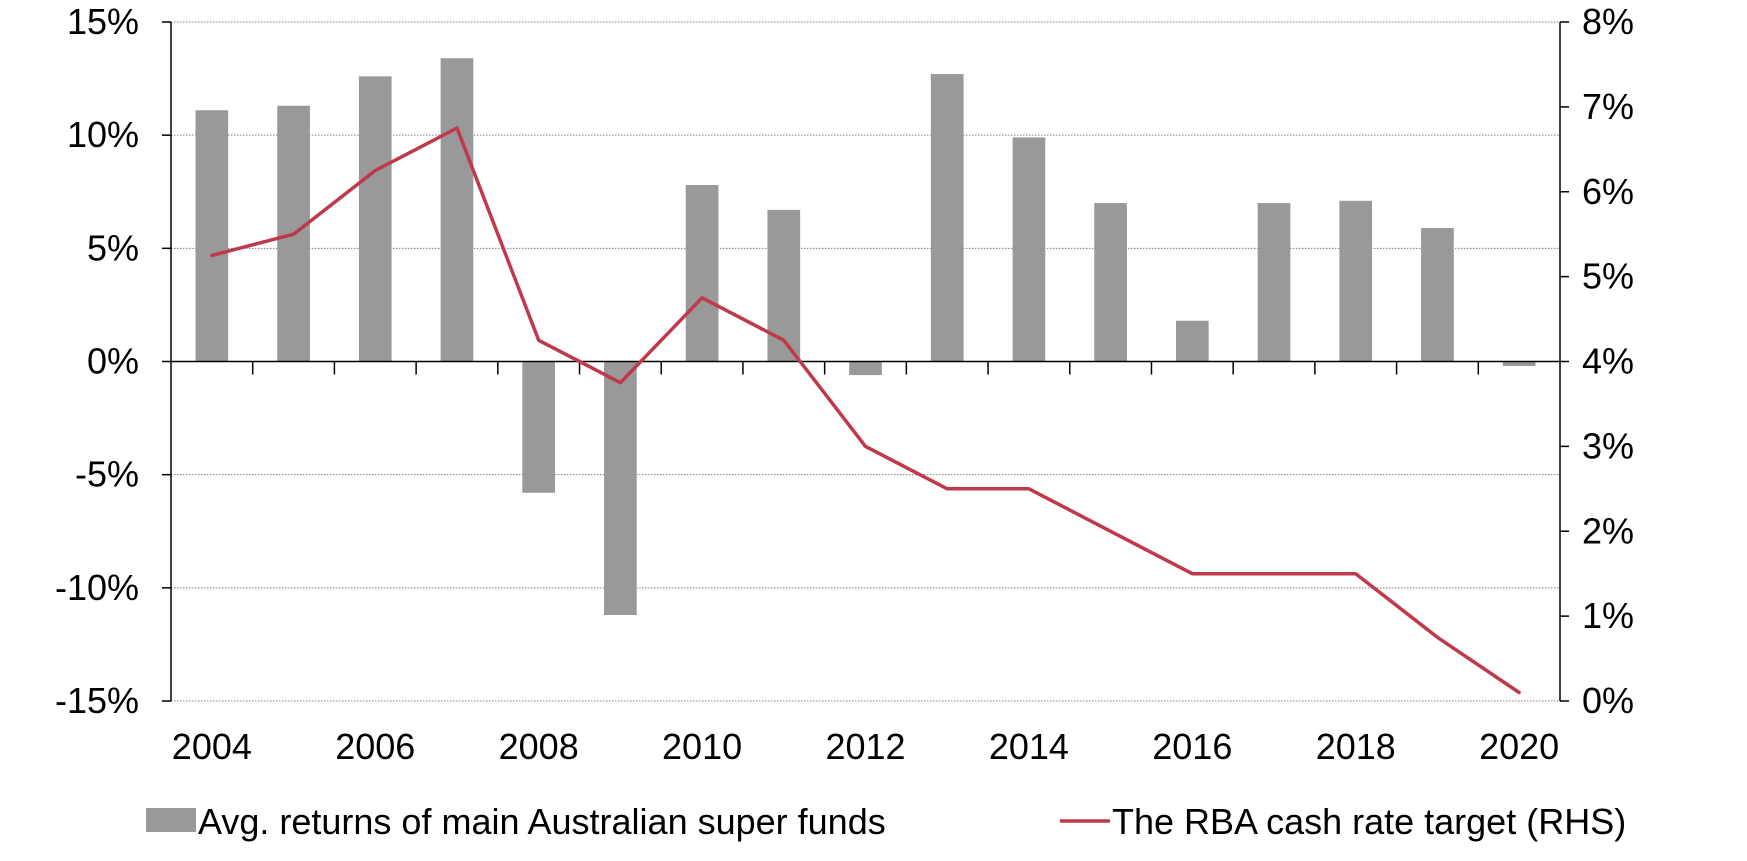  What do you see at coordinates (1608, 276) in the screenshot?
I see `right-tick-label: 5%` at bounding box center [1608, 276].